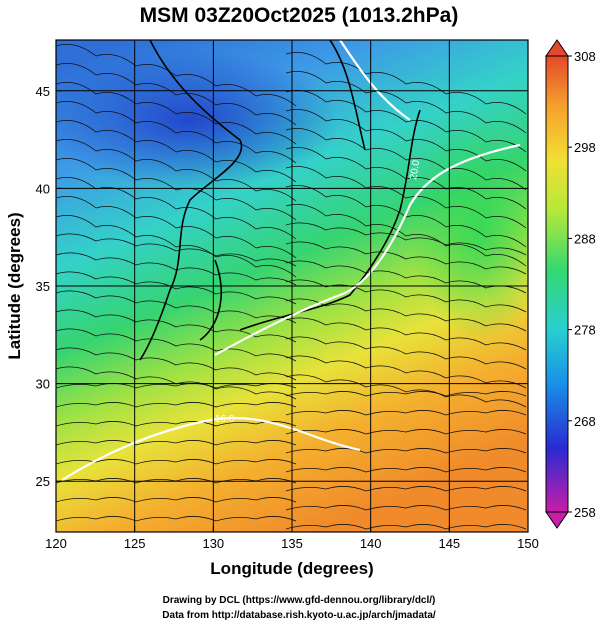 This screenshot has width=599, height=625. What do you see at coordinates (43, 91) in the screenshot?
I see `y-tick-label: 45` at bounding box center [43, 91].